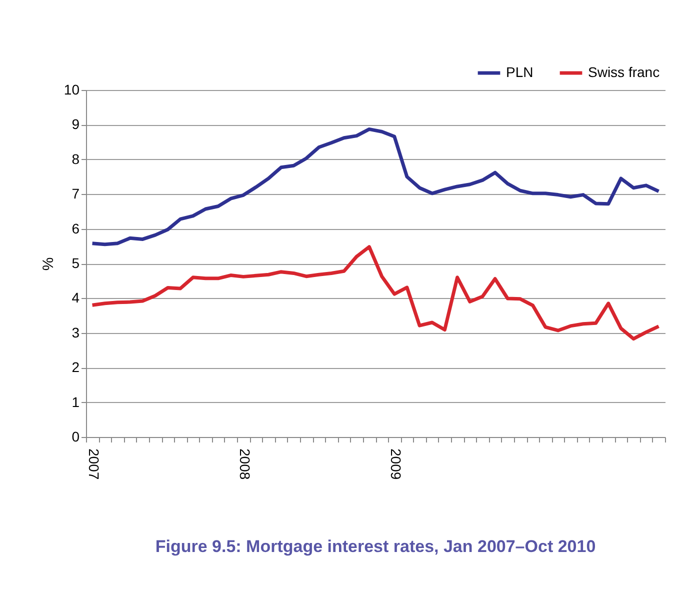 The image size is (689, 605). Describe the element at coordinates (76, 298) in the screenshot. I see `y-tick-label: 4` at that location.